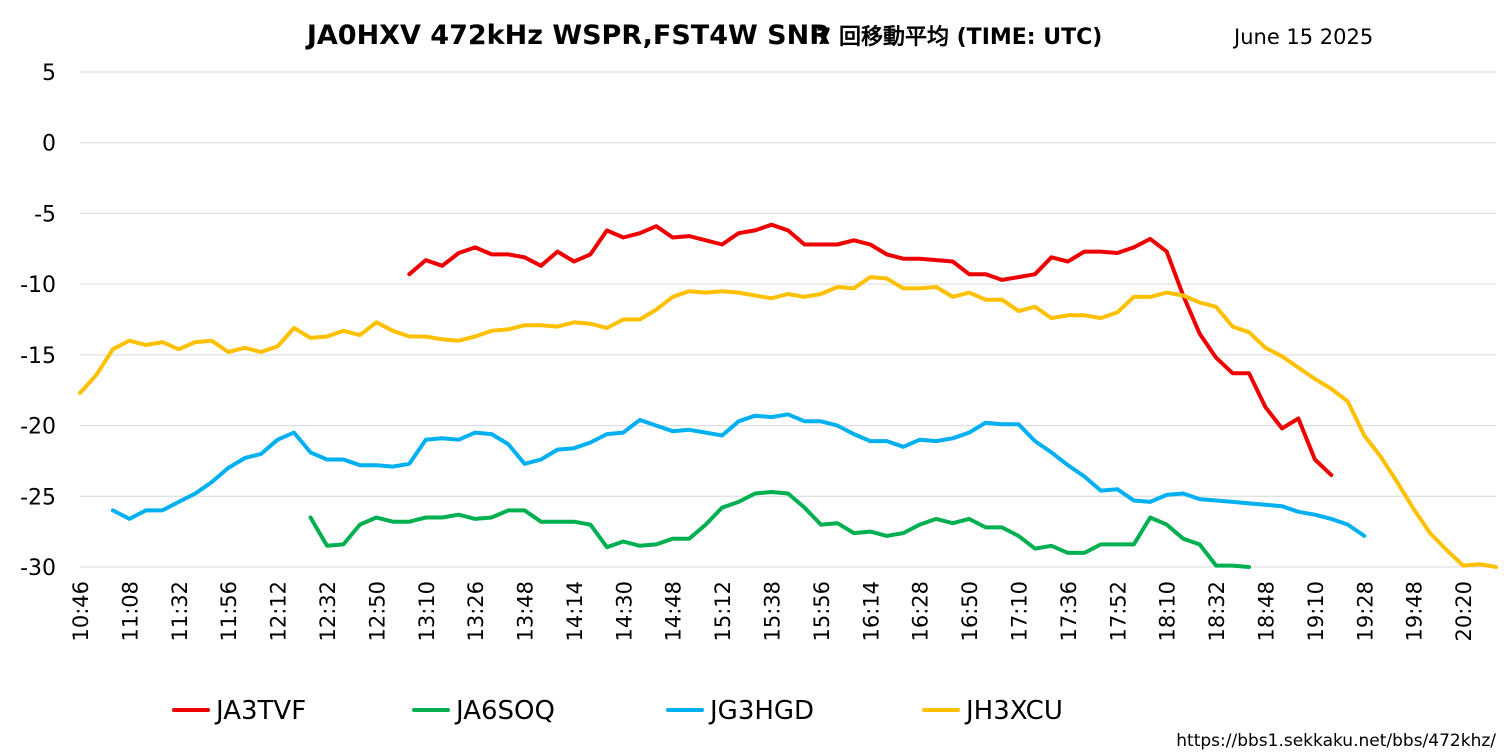  Describe the element at coordinates (38, 321) in the screenshot. I see `y-axis: 5 0 -5 -10 -15 -20 -25 -30` at that location.